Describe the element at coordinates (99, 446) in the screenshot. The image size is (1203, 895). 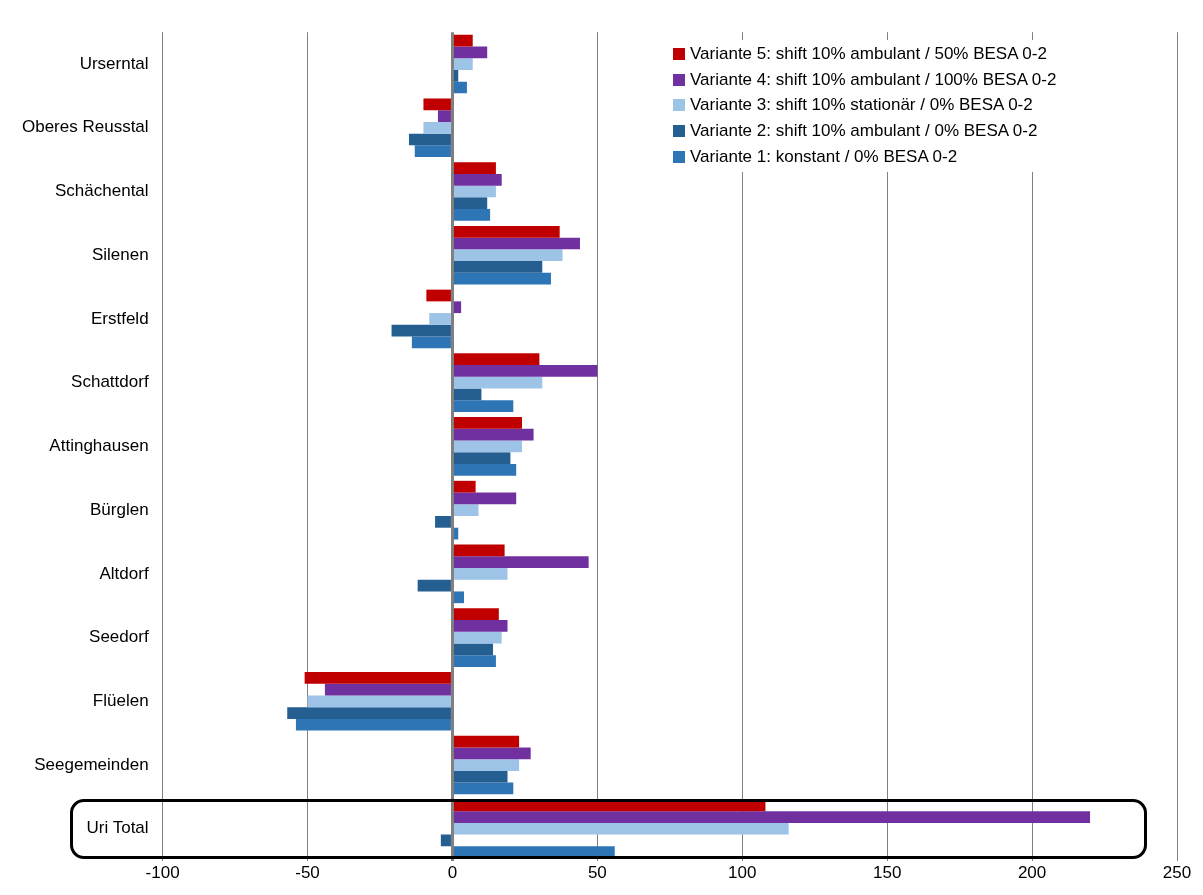
I see `y-tick-label: Attinghausen` at that location.